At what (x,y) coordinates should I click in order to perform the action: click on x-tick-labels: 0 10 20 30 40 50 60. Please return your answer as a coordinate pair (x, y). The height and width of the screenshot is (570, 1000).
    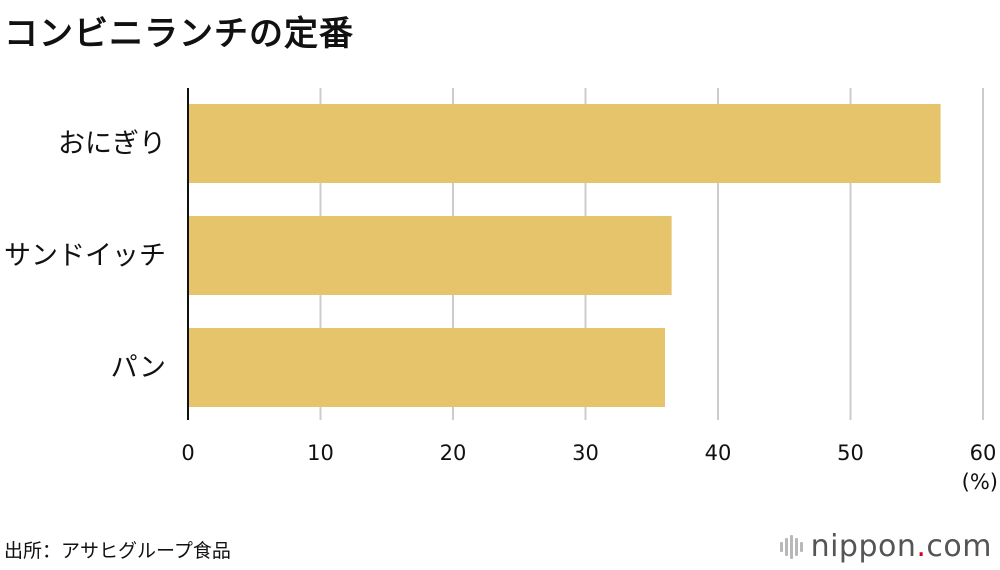
    Looking at the image, I should click on (588, 453).